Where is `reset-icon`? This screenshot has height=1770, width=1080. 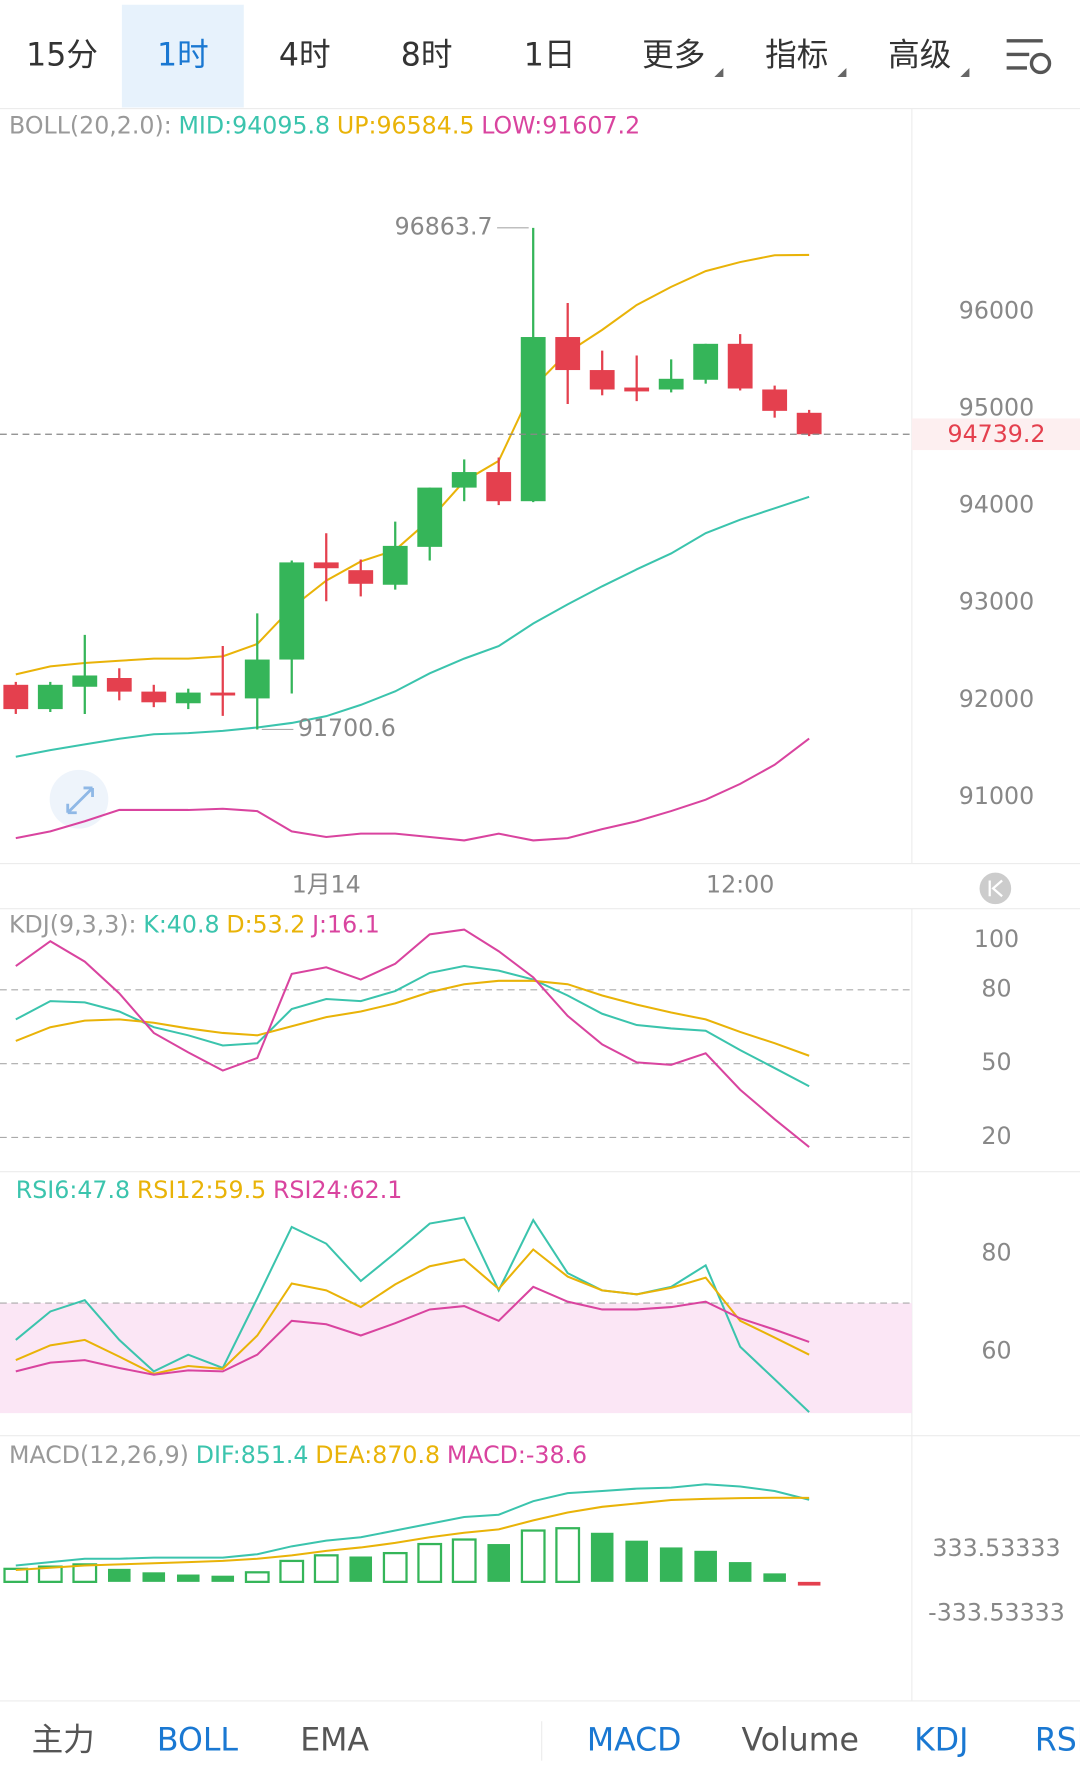
reset-icon is located at coordinates (995, 888).